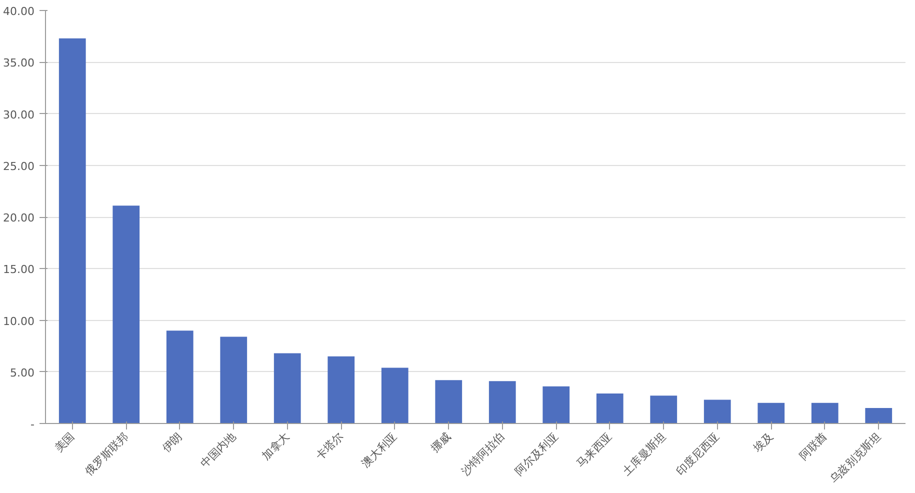  What do you see at coordinates (19, 115) in the screenshot?
I see `y-tick-label: 30.00` at bounding box center [19, 115].